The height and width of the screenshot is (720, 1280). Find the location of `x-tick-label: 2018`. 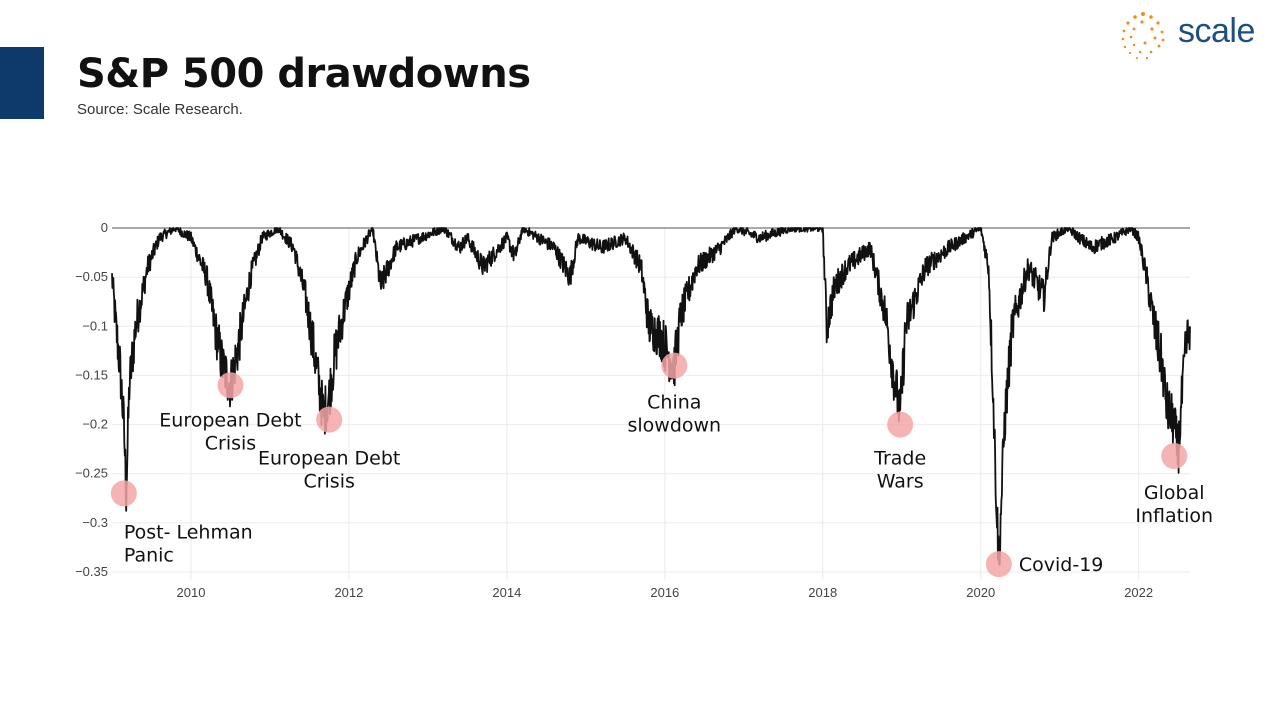

x-tick-label: 2018 is located at coordinates (822, 592).